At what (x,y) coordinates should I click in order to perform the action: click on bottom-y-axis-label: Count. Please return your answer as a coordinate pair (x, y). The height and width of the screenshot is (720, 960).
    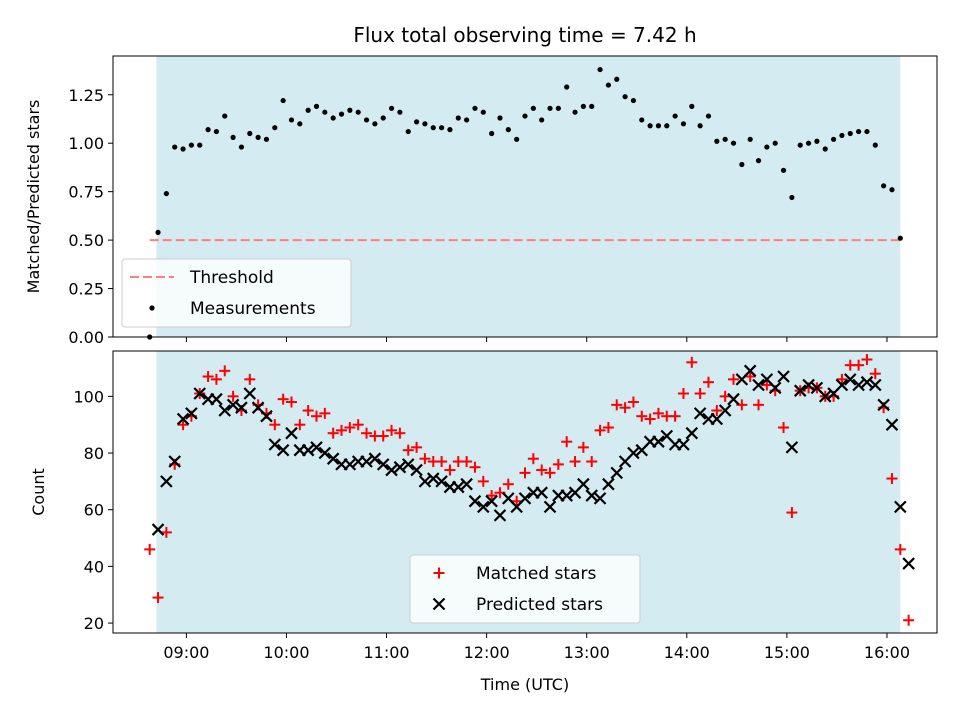
    Looking at the image, I should click on (38, 492).